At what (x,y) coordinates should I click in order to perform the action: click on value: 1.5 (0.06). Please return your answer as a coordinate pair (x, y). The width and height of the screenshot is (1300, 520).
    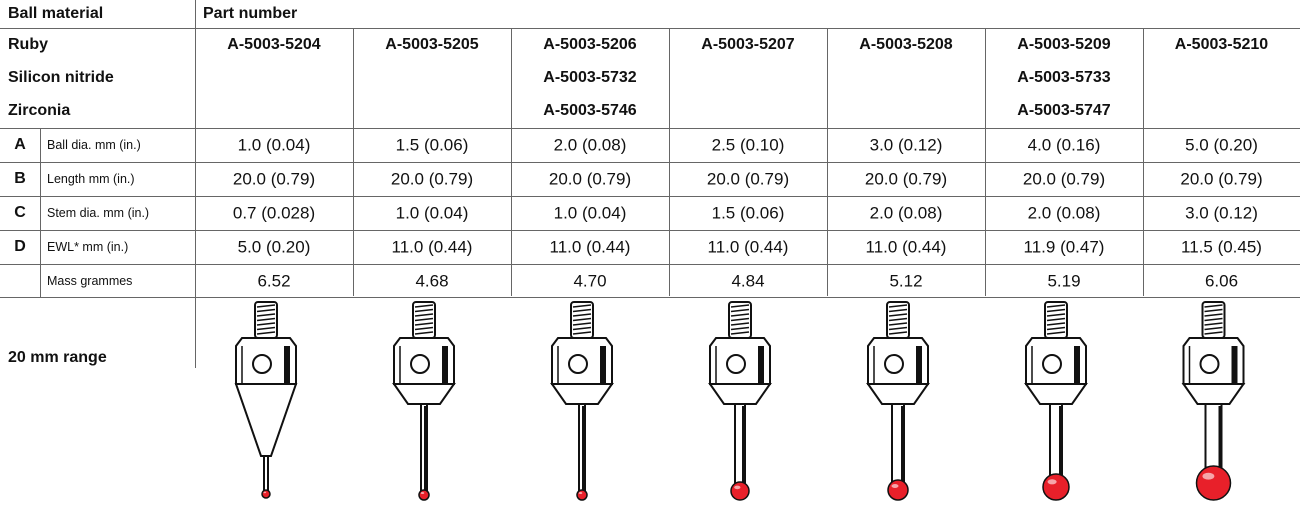
    Looking at the image, I should click on (748, 213).